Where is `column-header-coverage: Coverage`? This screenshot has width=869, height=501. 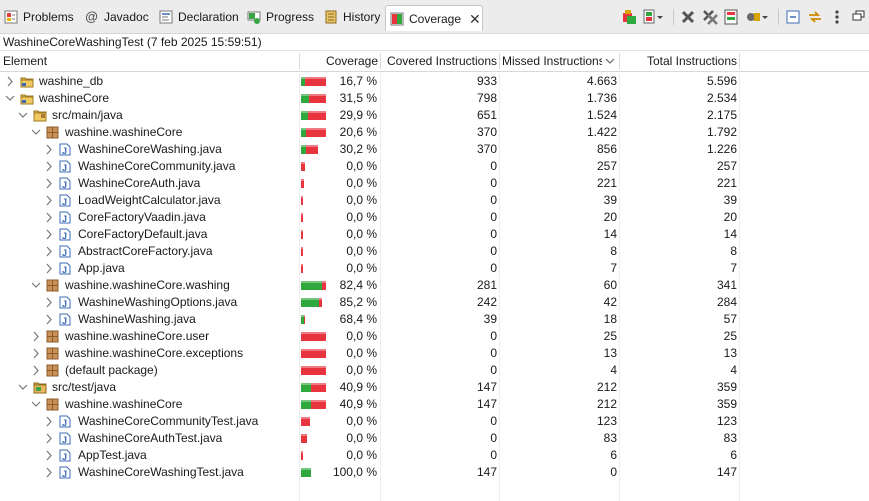
column-header-coverage: Coverage is located at coordinates (351, 61).